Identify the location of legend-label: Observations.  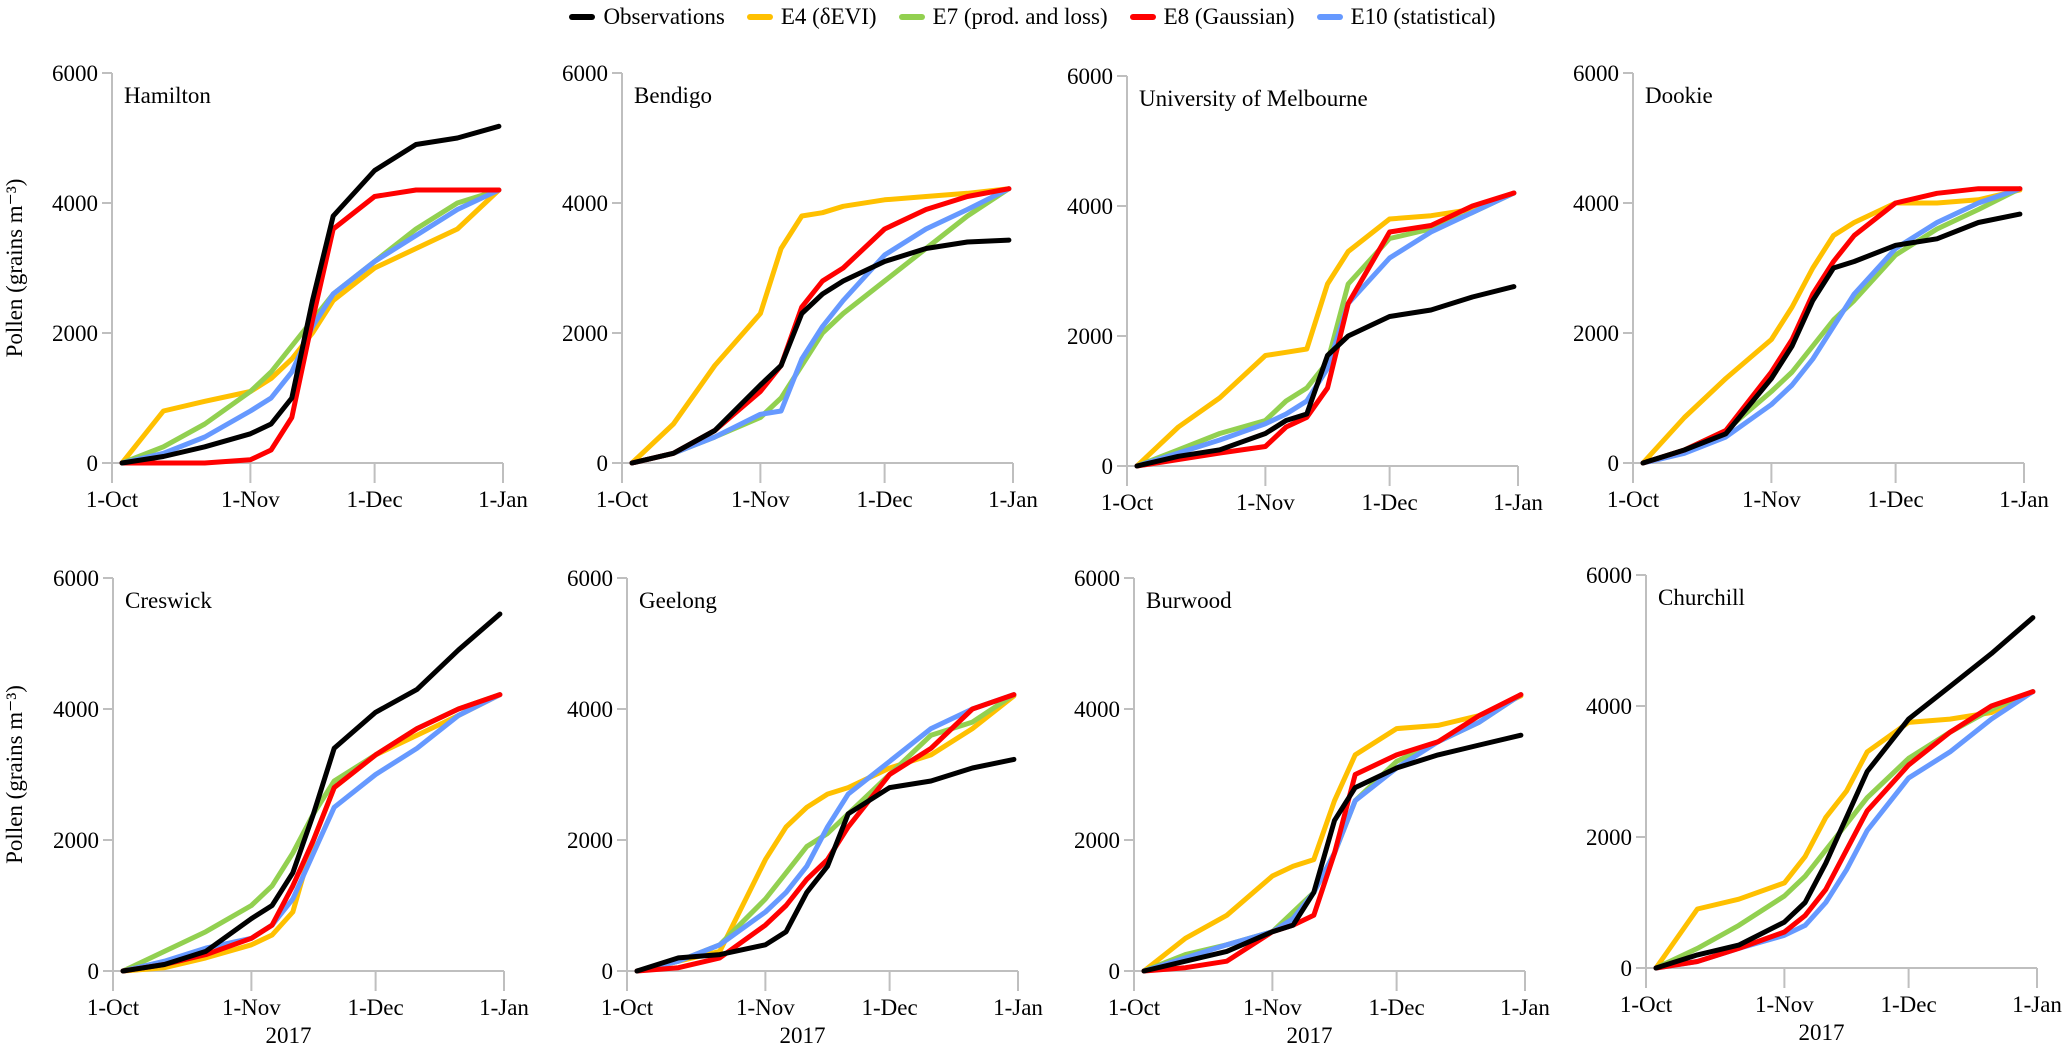
(664, 16).